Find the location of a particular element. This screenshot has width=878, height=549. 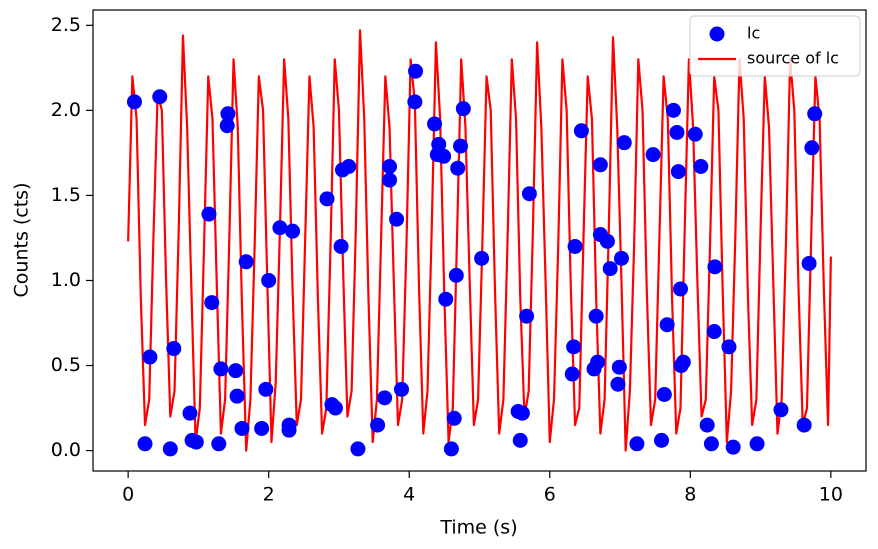

y-tick-label: 0.0 is located at coordinates (66, 450).